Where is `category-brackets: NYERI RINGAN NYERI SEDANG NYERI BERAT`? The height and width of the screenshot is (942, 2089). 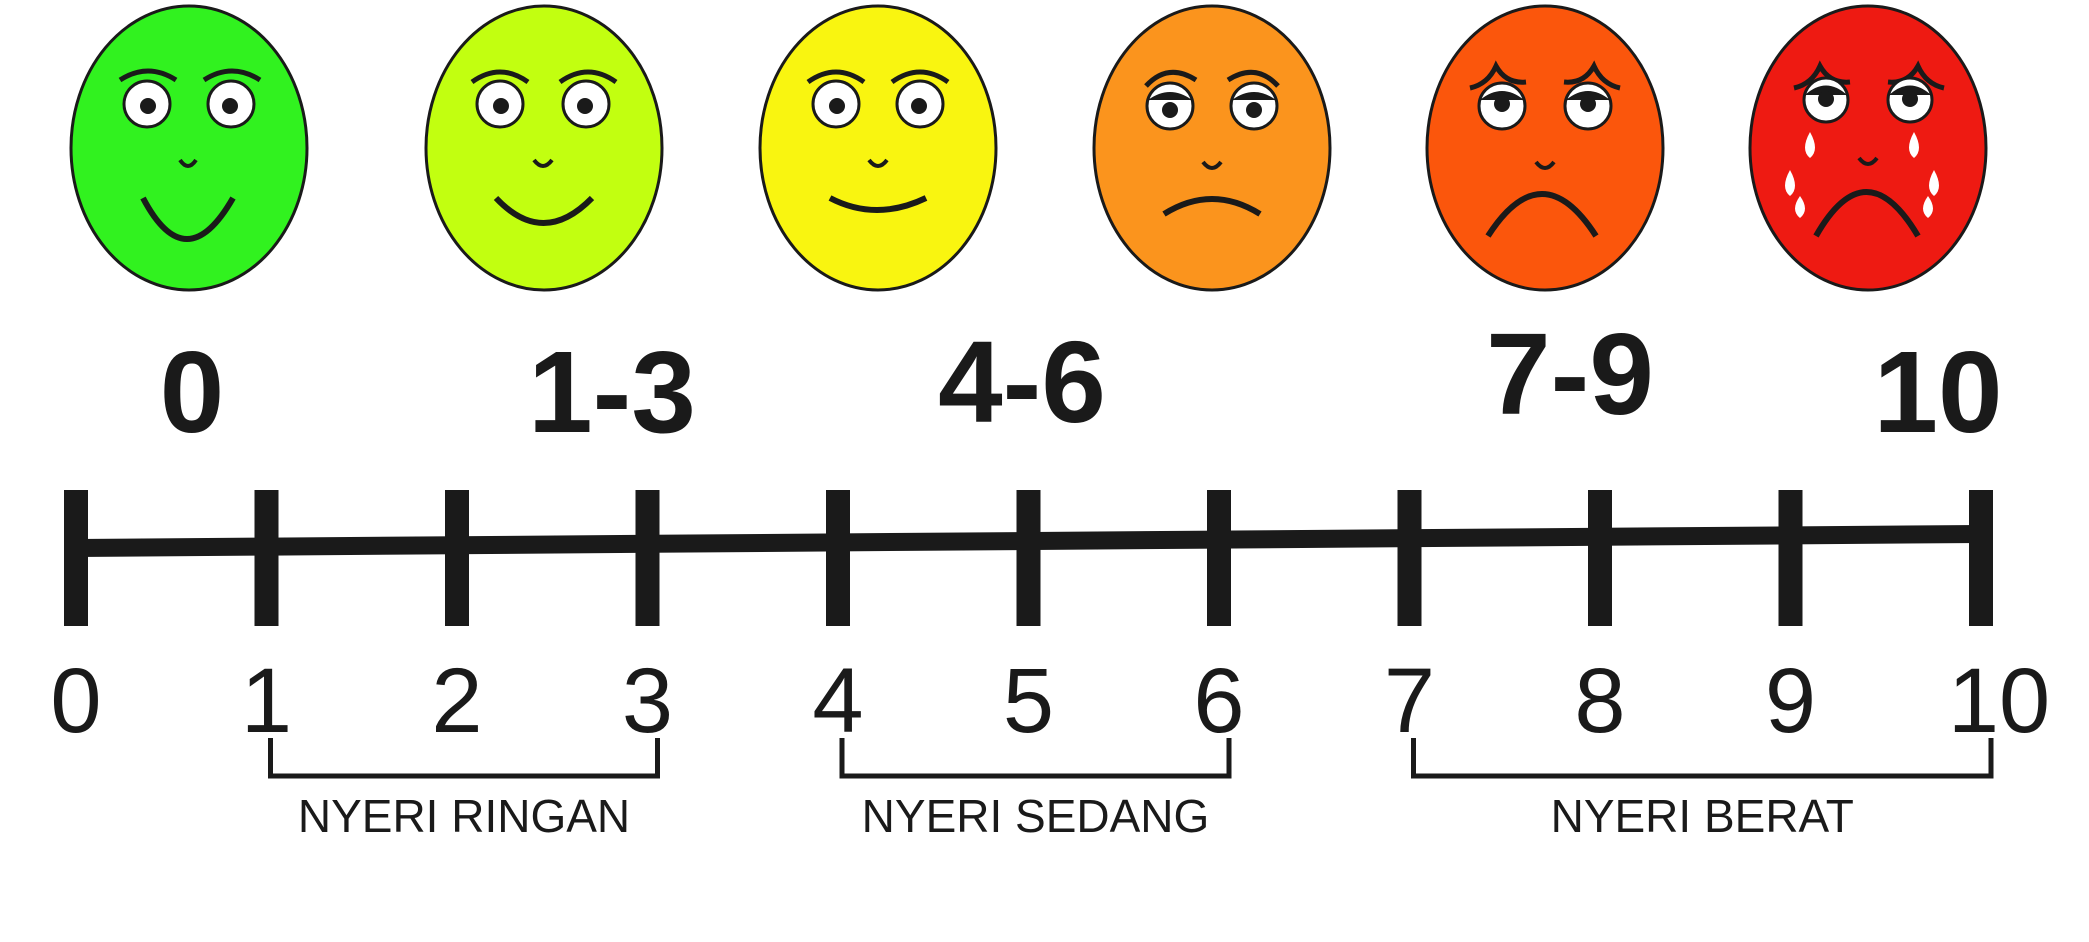
category-brackets: NYERI RINGAN NYERI SEDANG NYERI BERAT is located at coordinates (1131, 790).